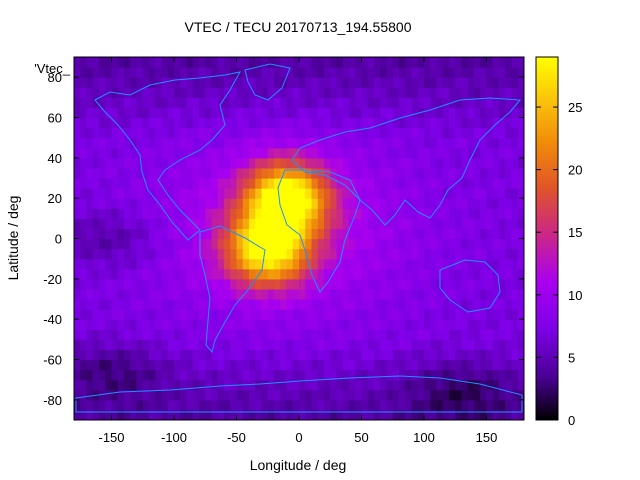 The image size is (640, 480). Describe the element at coordinates (406, 161) in the screenshot. I see `coastline-eurasia` at that location.